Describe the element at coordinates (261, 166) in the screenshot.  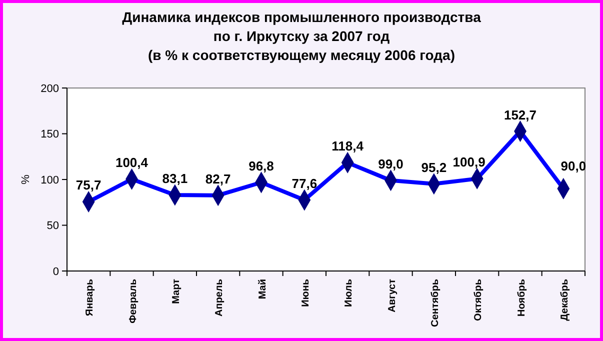
I see `data-label: 96,8` at that location.